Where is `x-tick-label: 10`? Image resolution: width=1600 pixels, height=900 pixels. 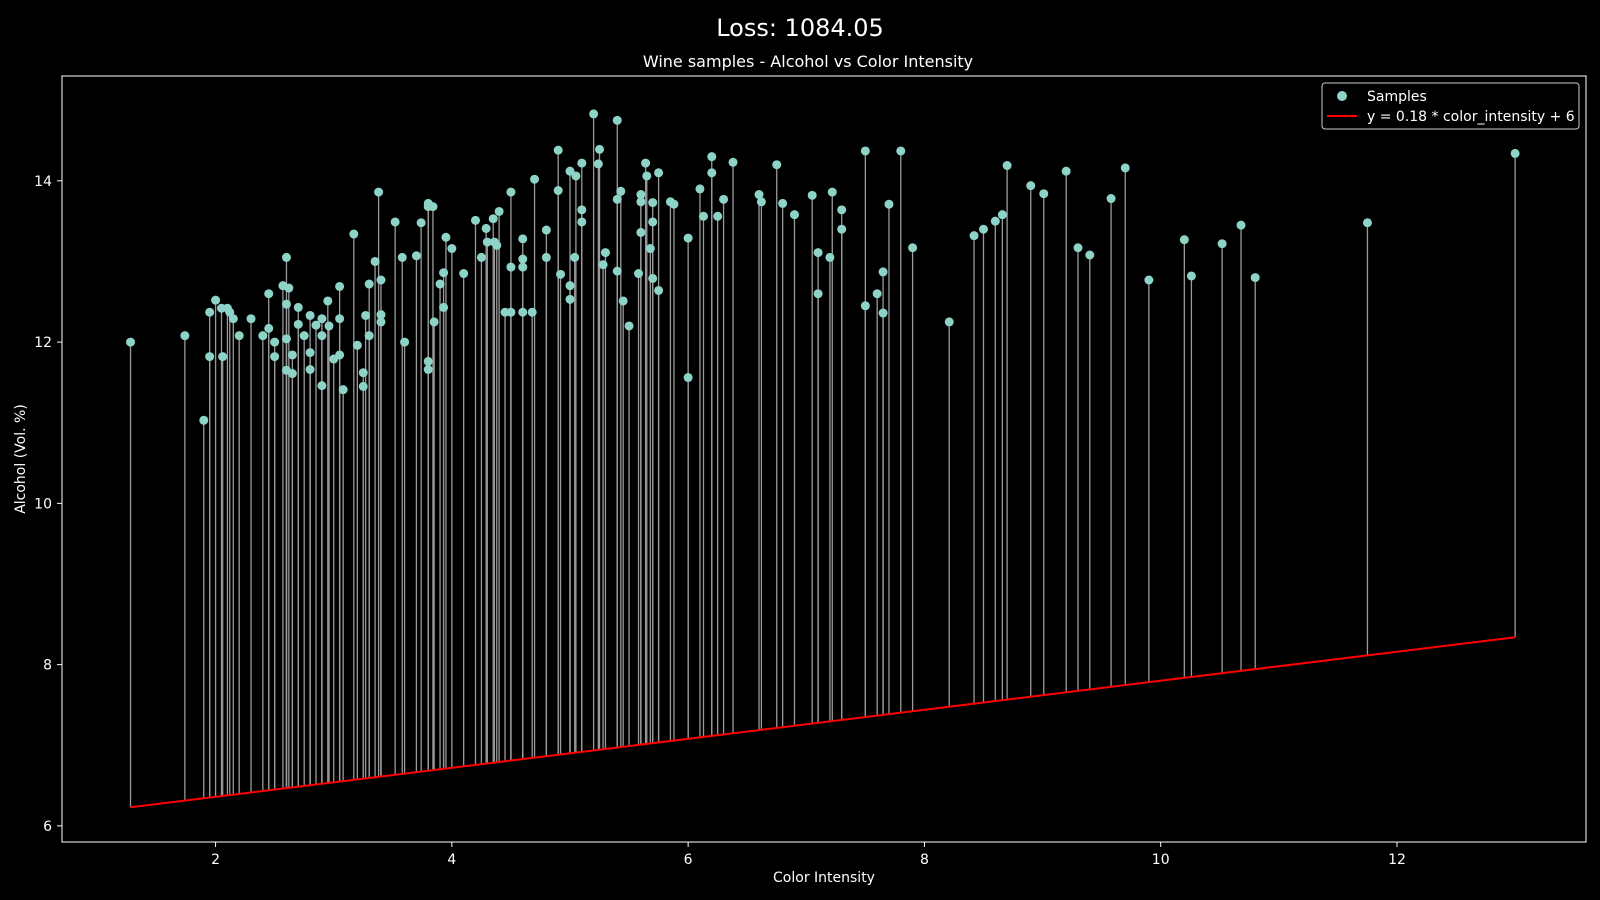 x-tick-label: 10 is located at coordinates (1161, 860).